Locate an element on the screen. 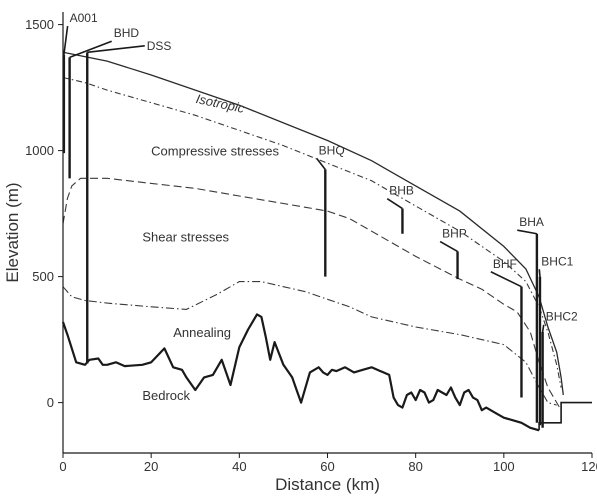 The height and width of the screenshot is (497, 597). borehole-label: BHP is located at coordinates (454, 234).